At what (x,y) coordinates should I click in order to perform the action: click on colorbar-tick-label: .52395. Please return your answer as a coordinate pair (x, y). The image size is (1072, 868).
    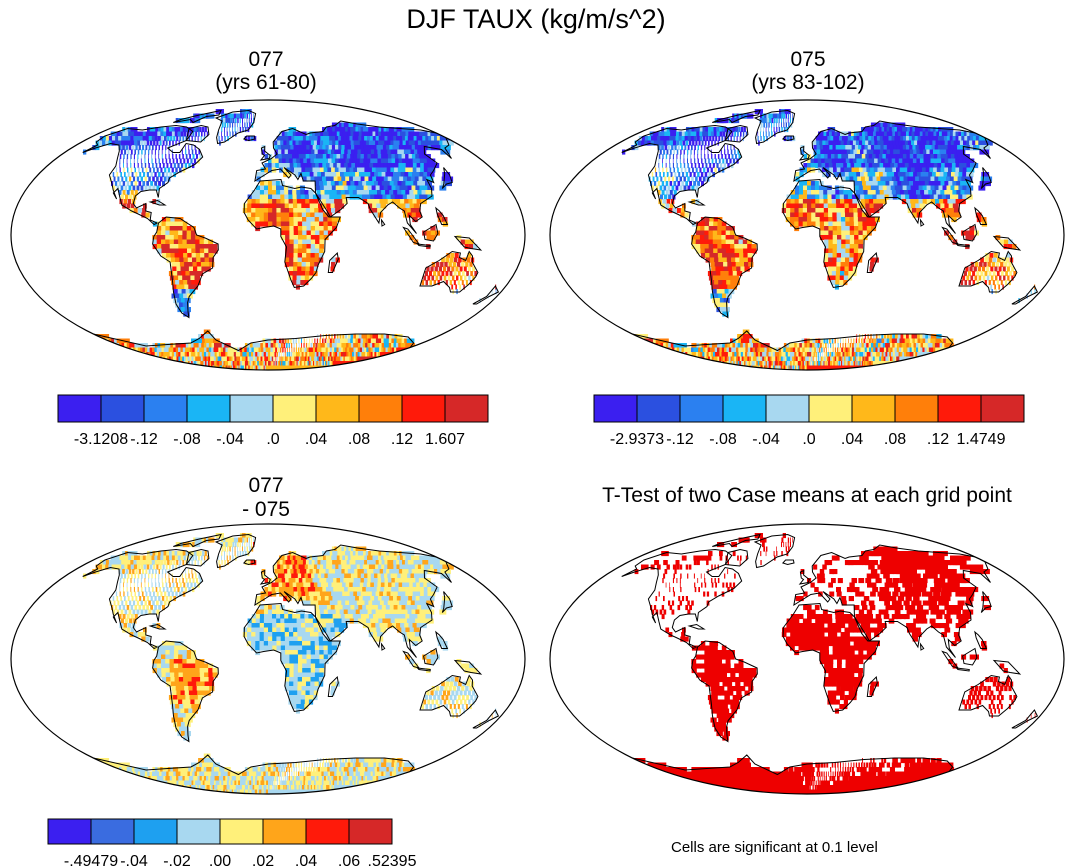
    Looking at the image, I should click on (392, 860).